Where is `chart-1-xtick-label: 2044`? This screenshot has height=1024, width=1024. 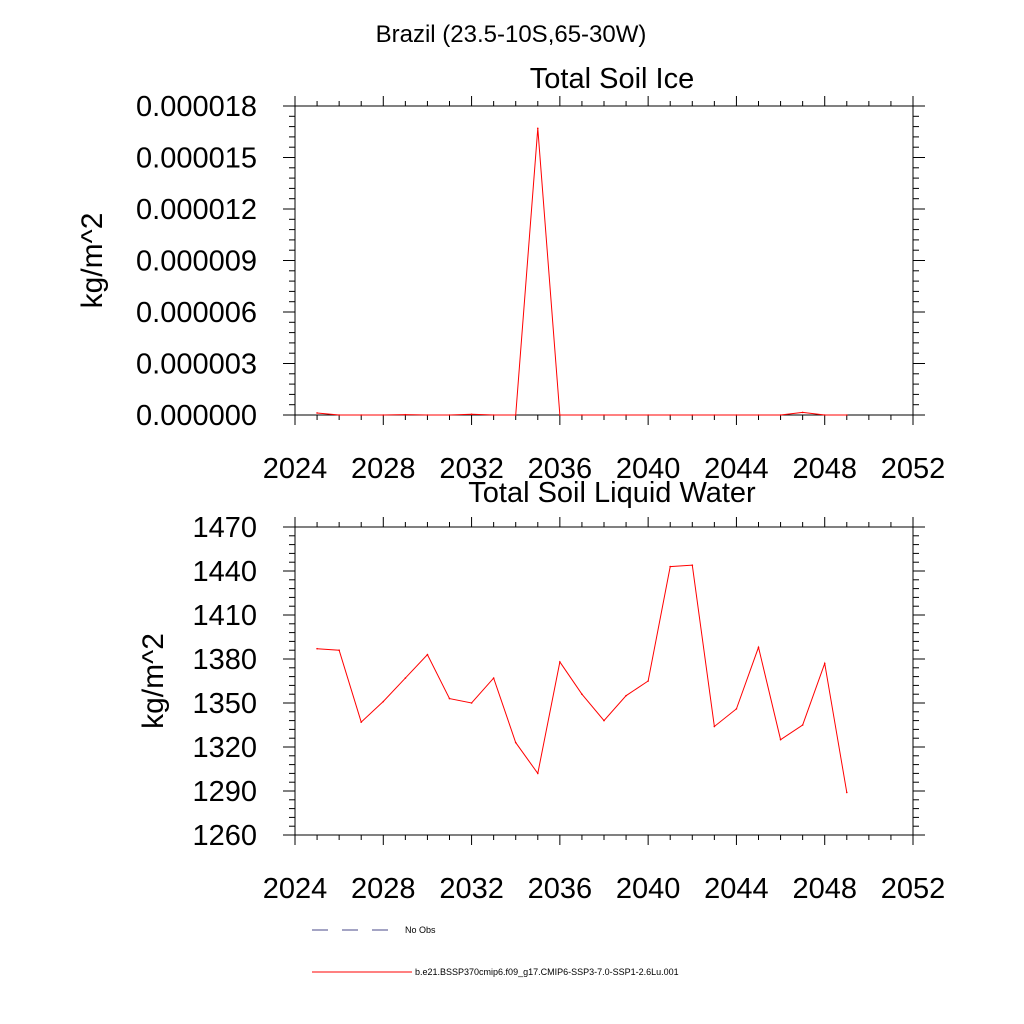 chart-1-xtick-label: 2044 is located at coordinates (736, 889).